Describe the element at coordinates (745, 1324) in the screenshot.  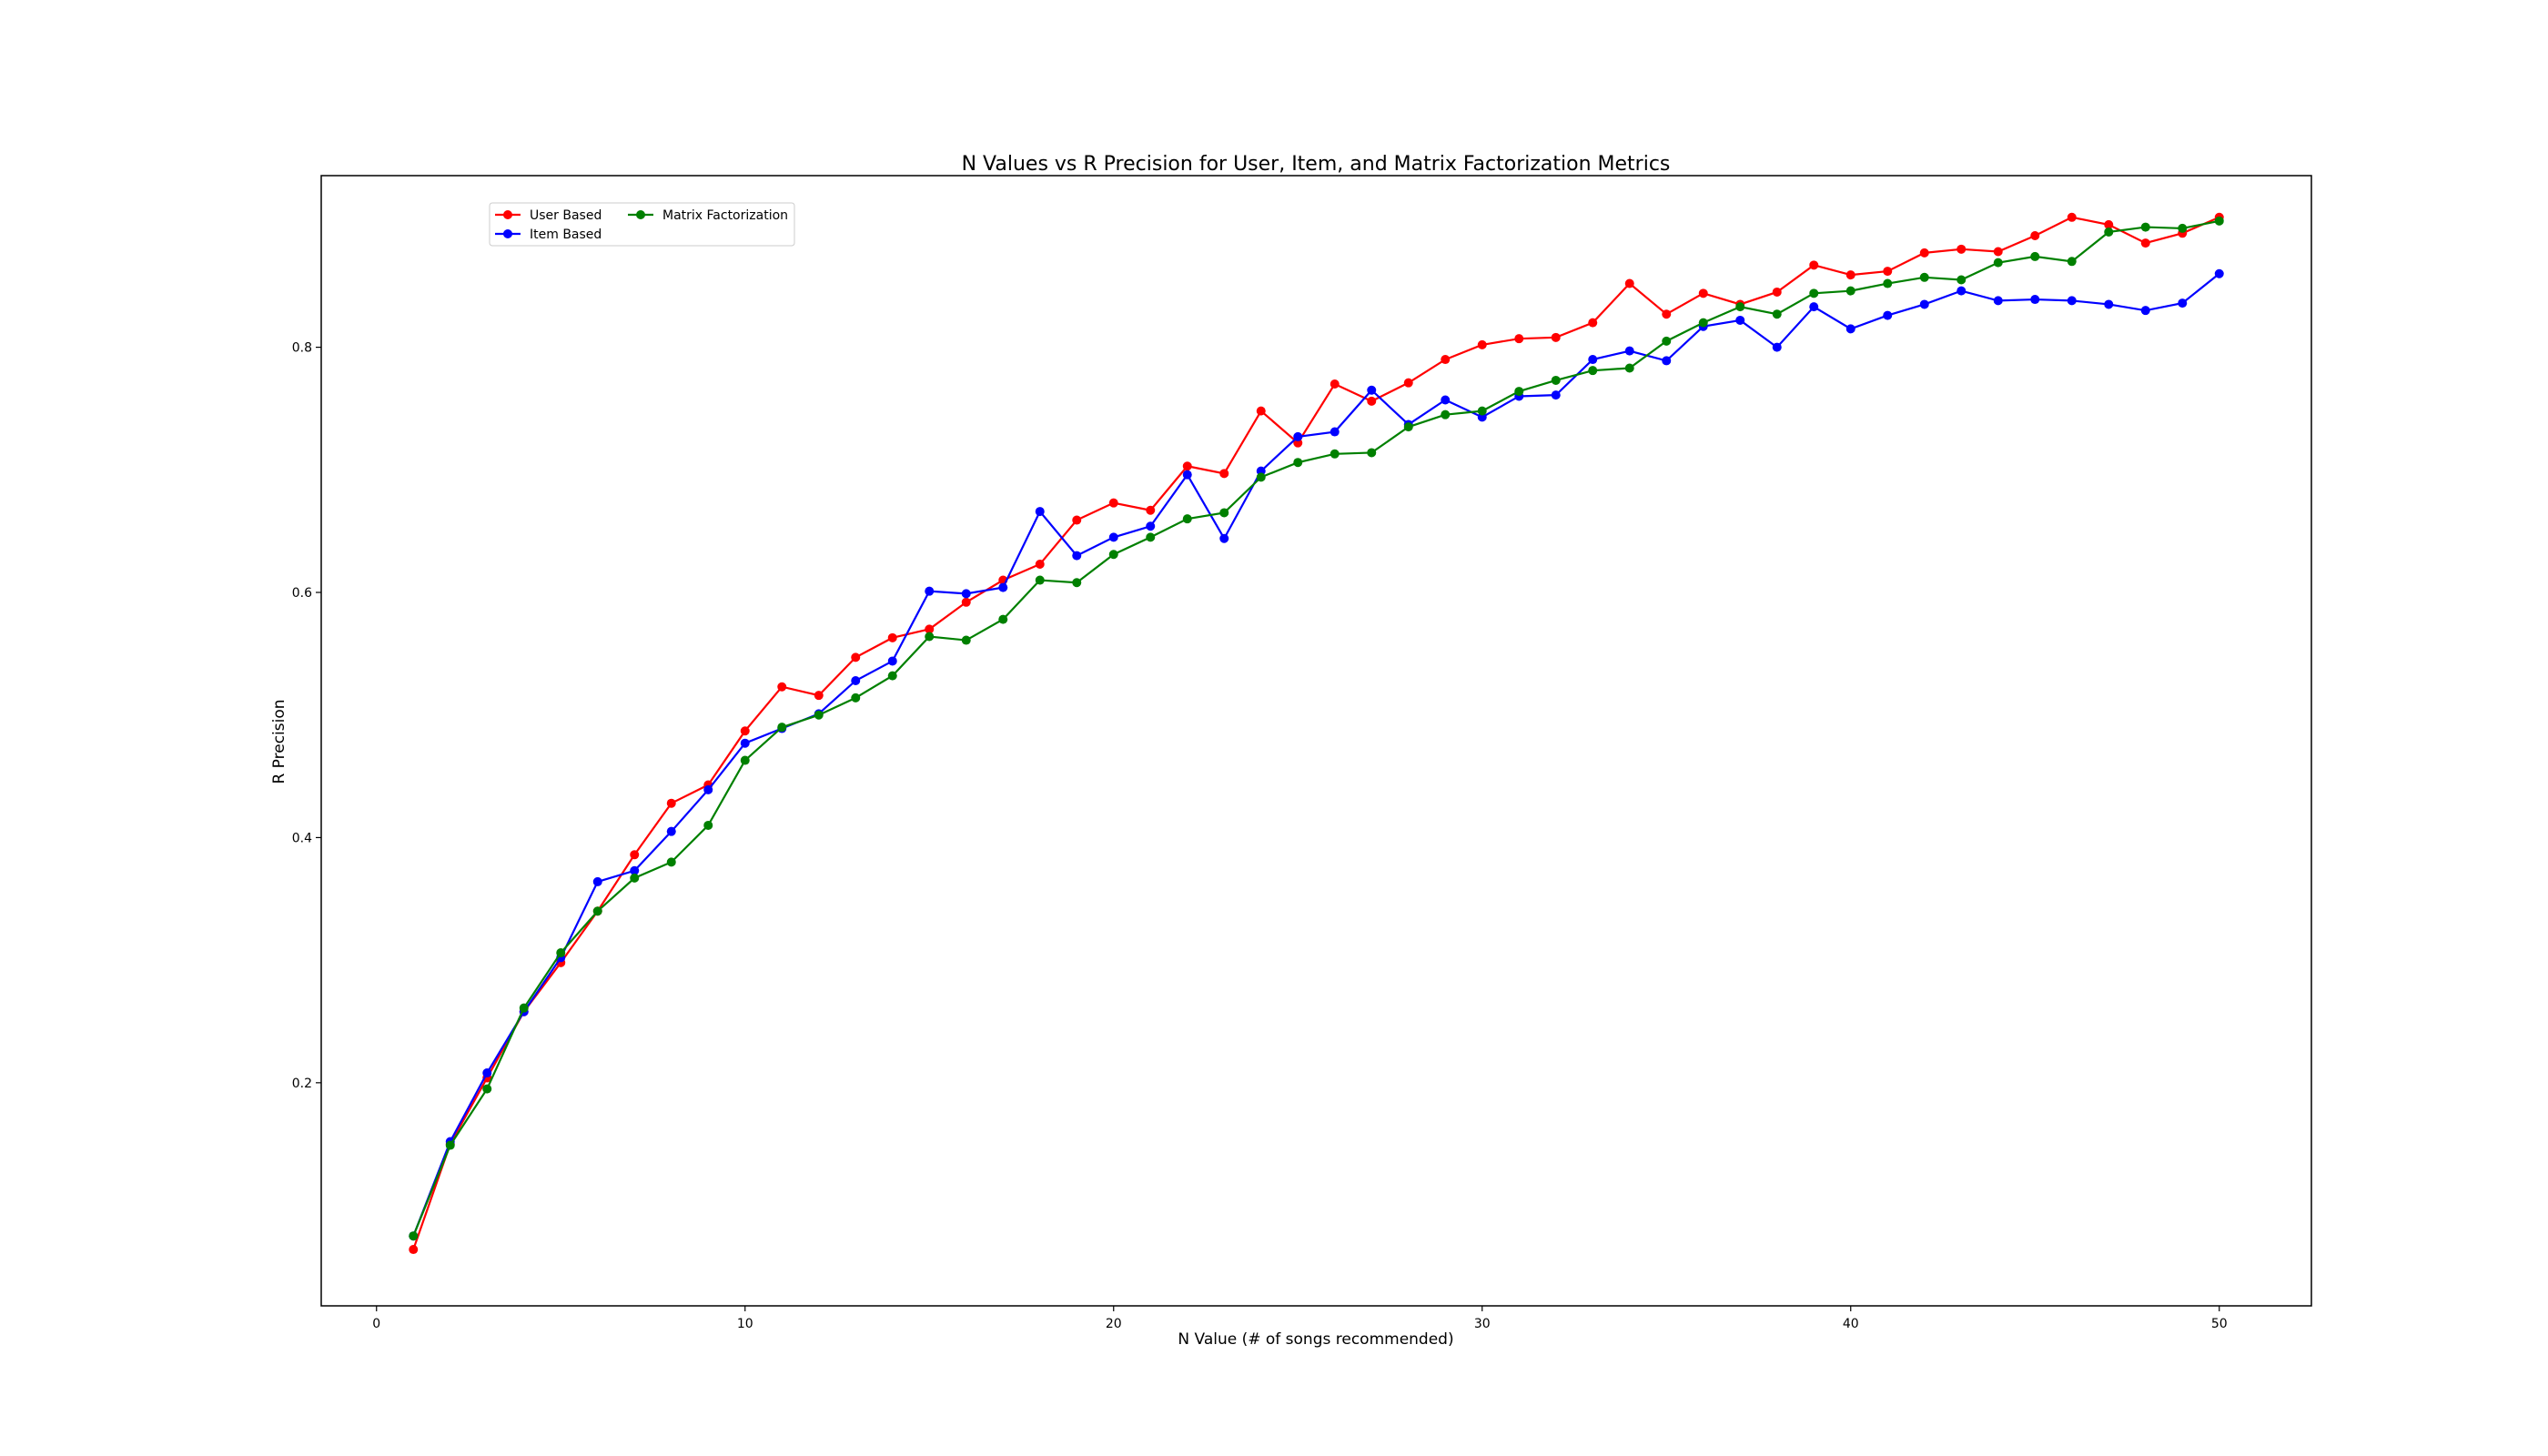
I see `x-tick-label: 10` at that location.